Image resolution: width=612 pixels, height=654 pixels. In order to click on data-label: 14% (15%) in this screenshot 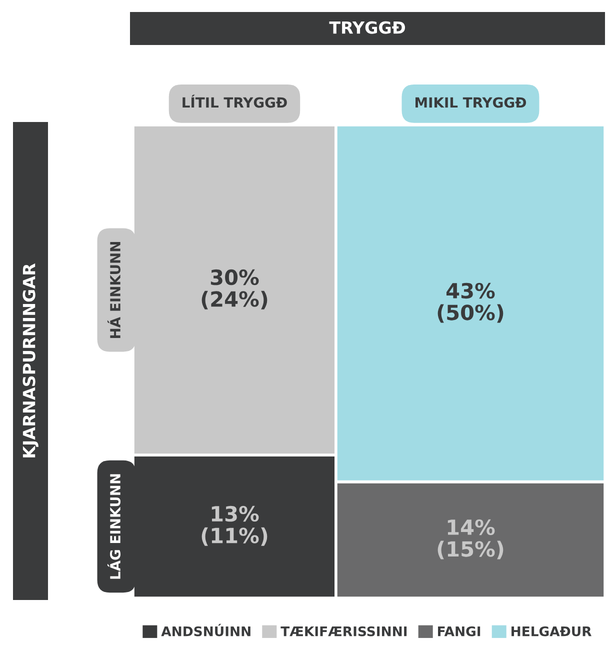, I will do `click(471, 539)`.